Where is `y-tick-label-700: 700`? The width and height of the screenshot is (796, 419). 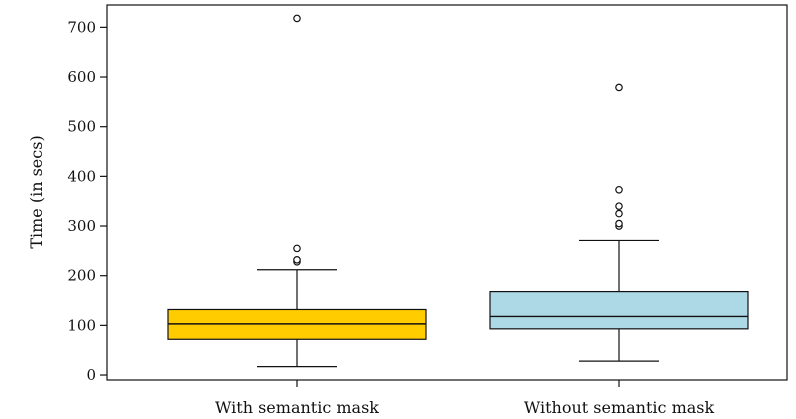 y-tick-label-700: 700 is located at coordinates (81, 27).